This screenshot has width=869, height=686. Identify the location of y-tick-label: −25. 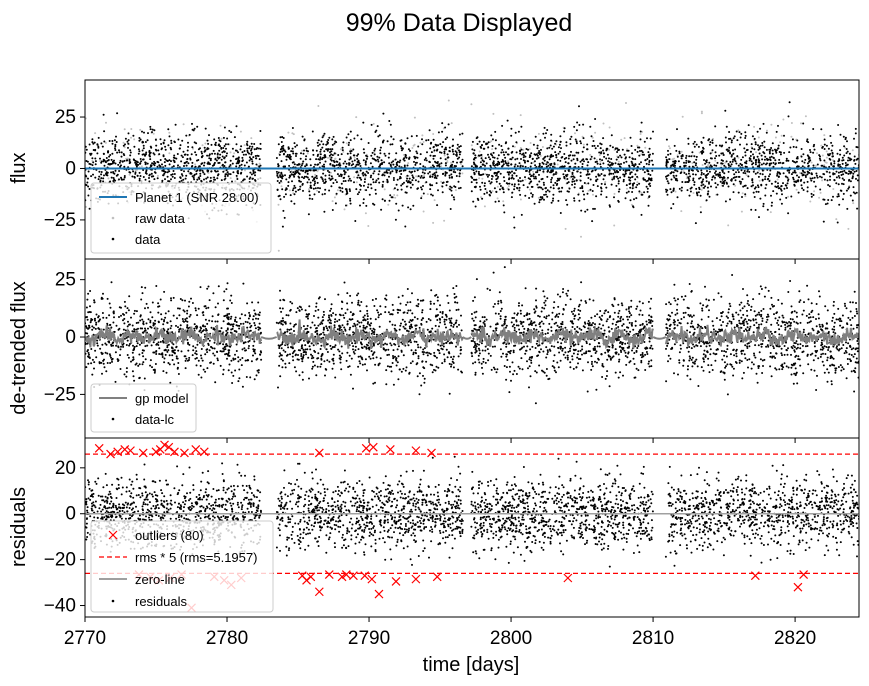
(60, 220).